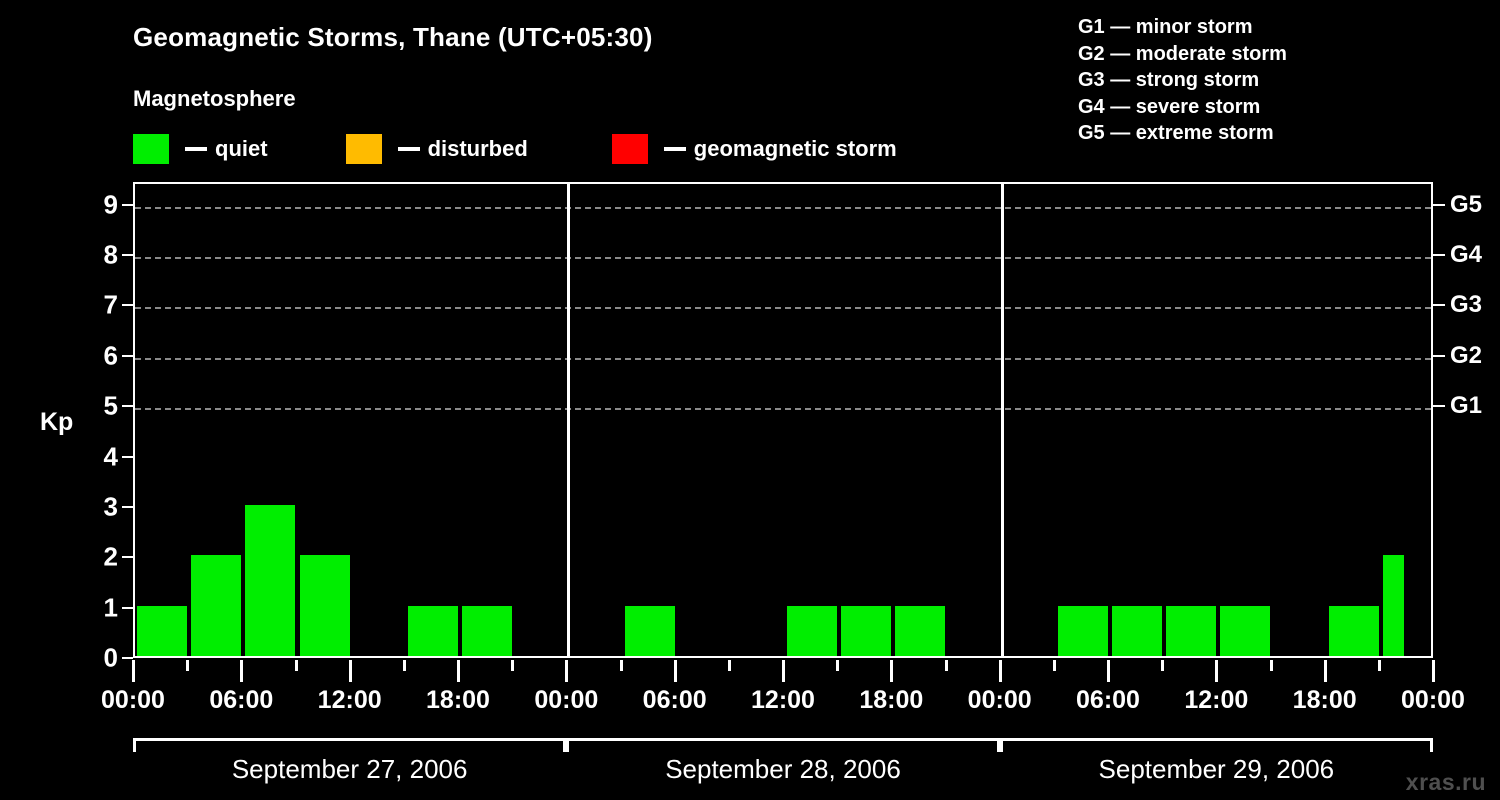 Image resolution: width=1500 pixels, height=800 pixels. What do you see at coordinates (754, 149) in the screenshot?
I see `legend-item-geomagnetic-storm: geomagnetic storm` at bounding box center [754, 149].